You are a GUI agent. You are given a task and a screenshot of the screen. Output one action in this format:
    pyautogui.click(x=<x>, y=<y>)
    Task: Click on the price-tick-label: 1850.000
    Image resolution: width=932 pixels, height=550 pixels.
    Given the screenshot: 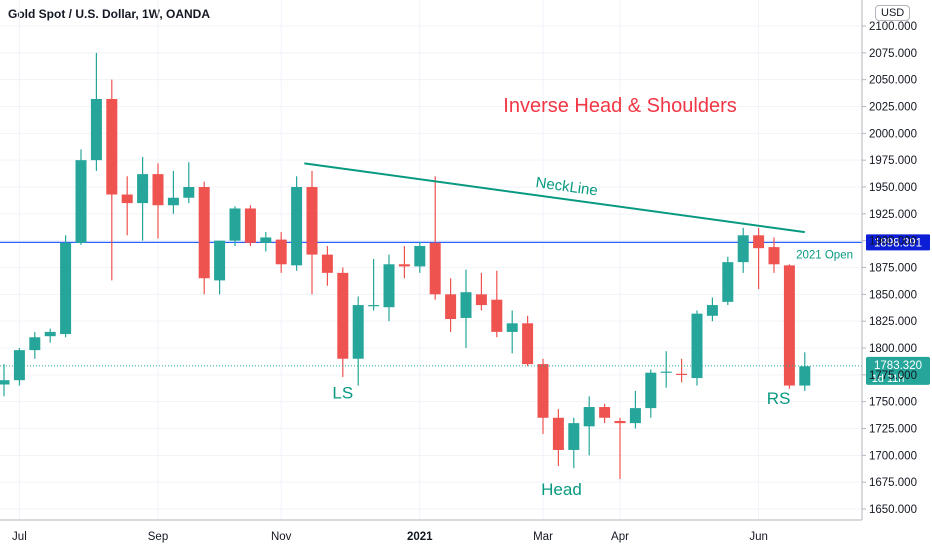 What is the action you would take?
    pyautogui.click(x=893, y=295)
    